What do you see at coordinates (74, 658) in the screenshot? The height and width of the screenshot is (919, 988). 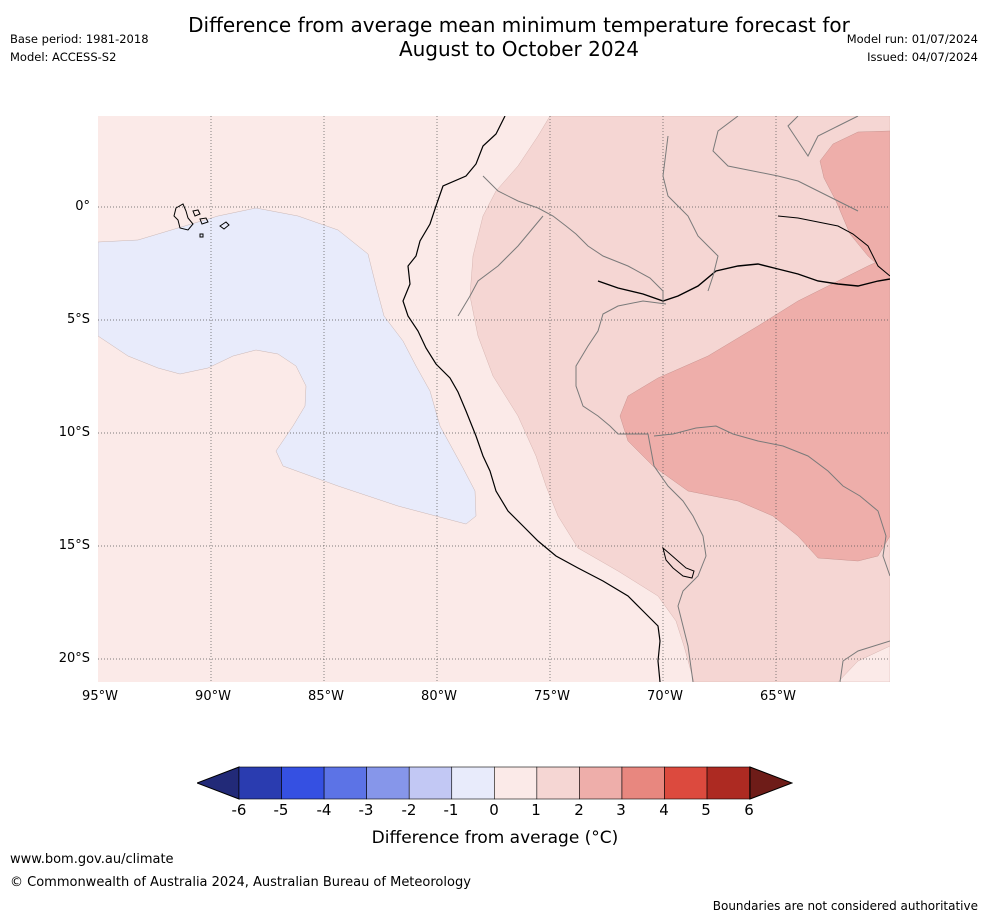 I see `lat-label-20s: 20°S` at bounding box center [74, 658].